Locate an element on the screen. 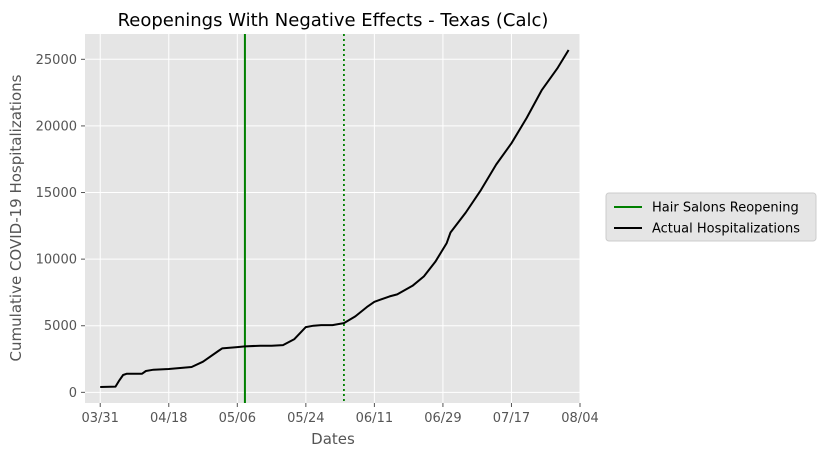 This screenshot has height=457, width=825. x-tick-label: 07/17 is located at coordinates (511, 418).